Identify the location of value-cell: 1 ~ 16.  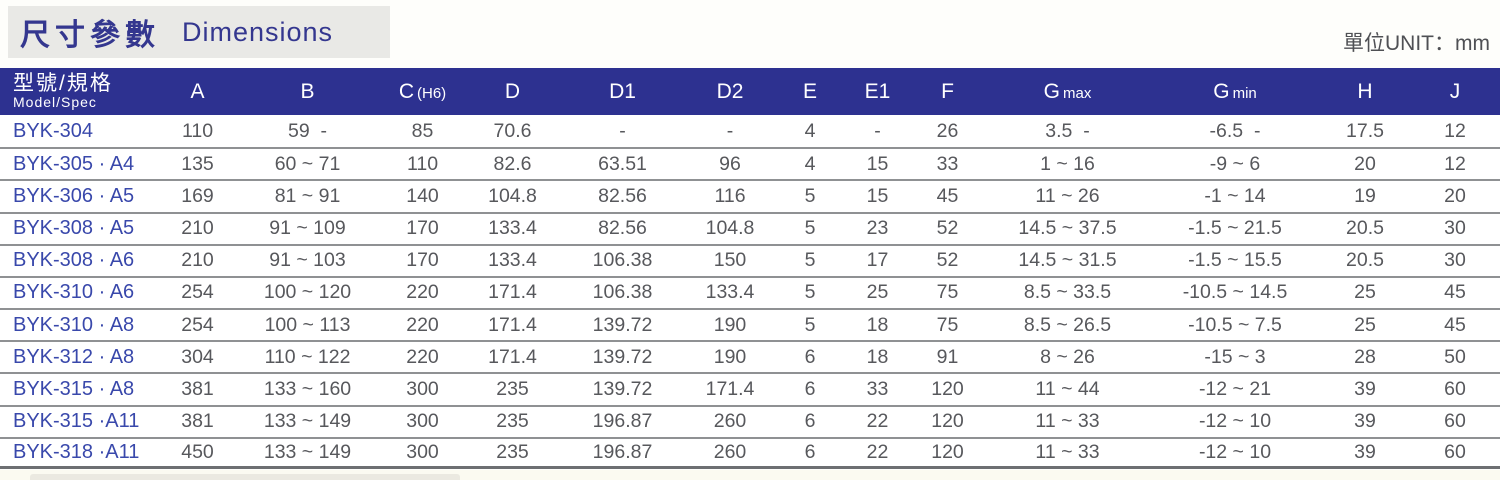
(1067, 163).